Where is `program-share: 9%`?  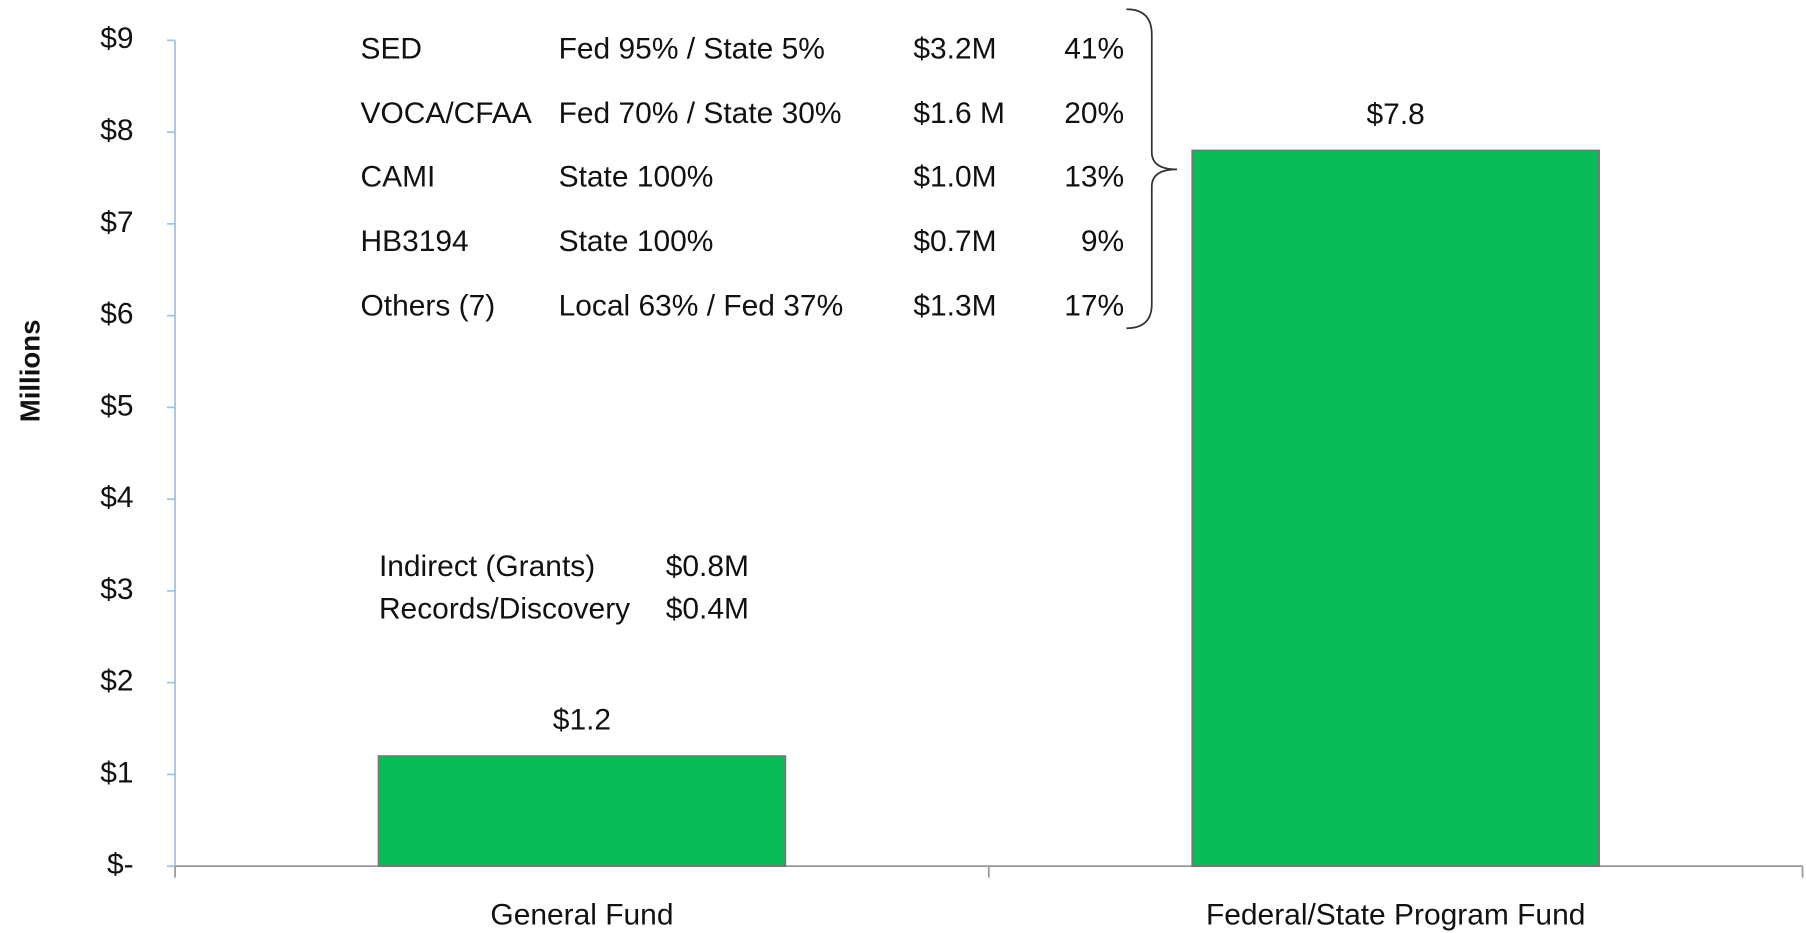 program-share: 9% is located at coordinates (1102, 241).